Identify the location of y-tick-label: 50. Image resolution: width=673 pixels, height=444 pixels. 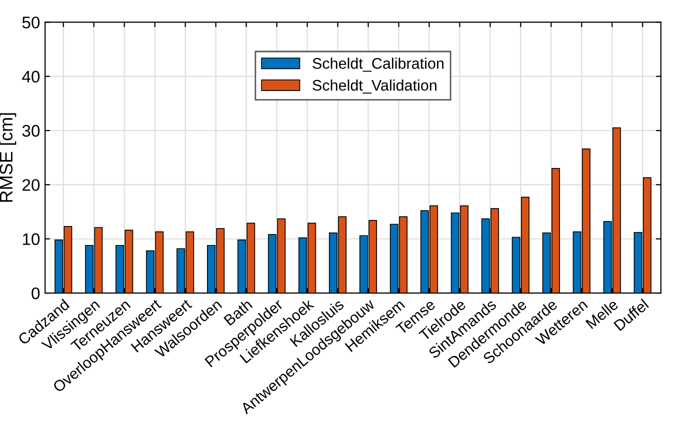
(31, 22).